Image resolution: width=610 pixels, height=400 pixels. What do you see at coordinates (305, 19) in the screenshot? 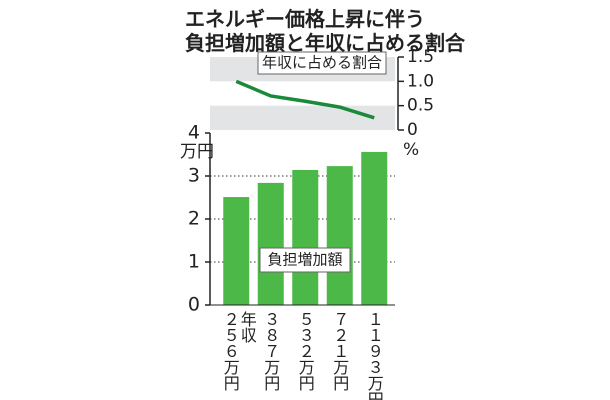
I see `chart-title: エネルギー価格上昇に伴う` at bounding box center [305, 19].